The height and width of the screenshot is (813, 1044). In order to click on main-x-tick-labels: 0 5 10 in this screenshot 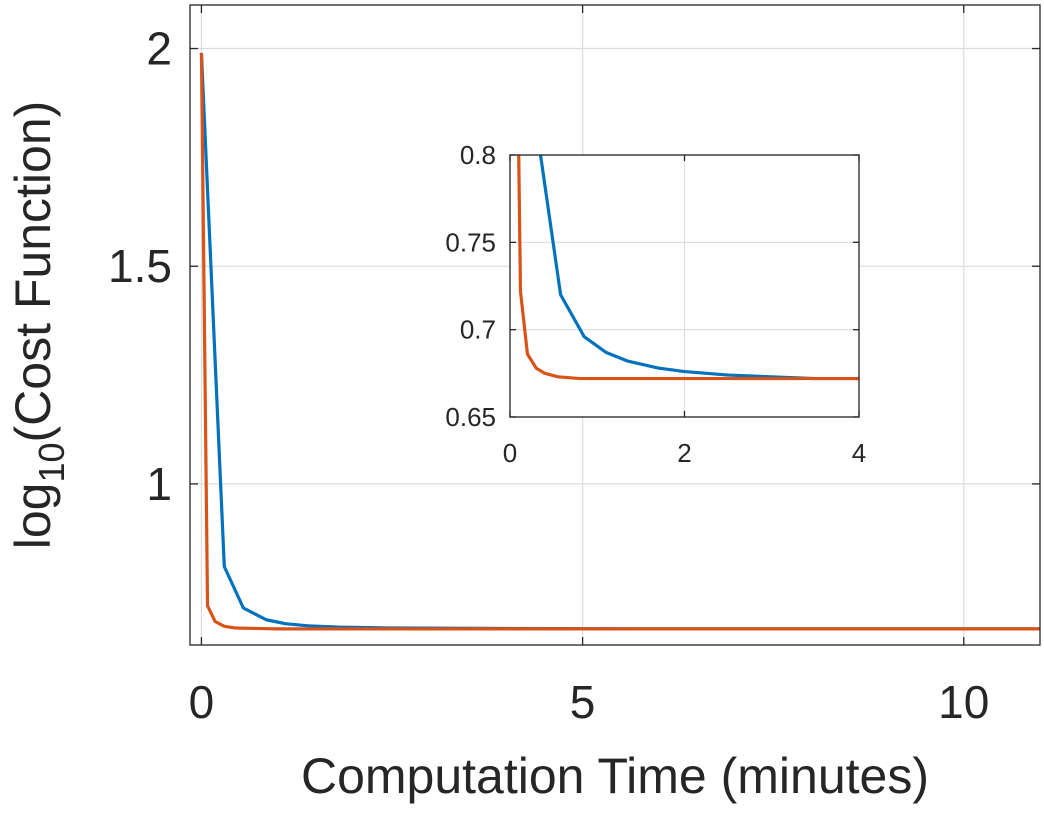, I will do `click(589, 702)`.